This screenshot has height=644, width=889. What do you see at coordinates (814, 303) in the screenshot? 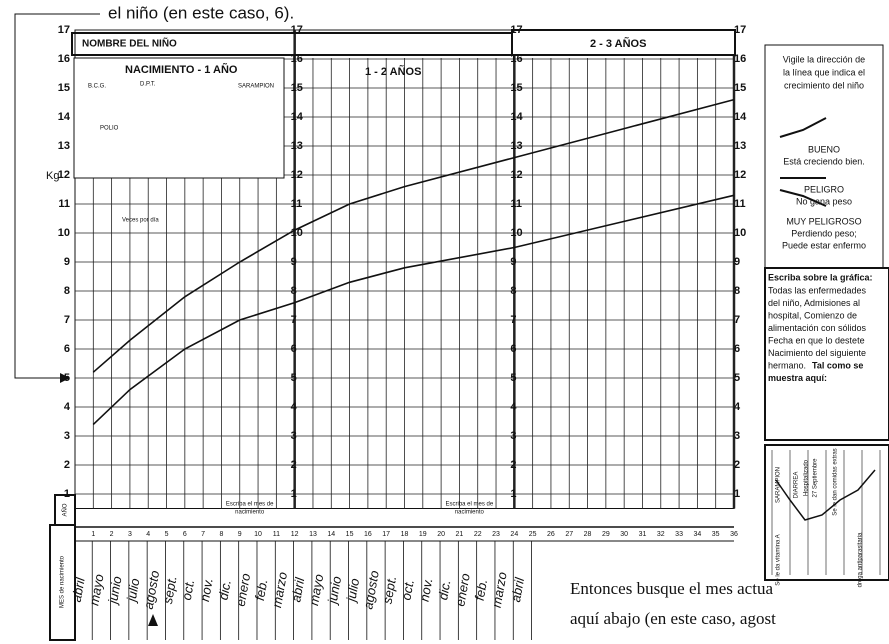
I see `notes-line: del niño, Admisiones al` at bounding box center [814, 303].